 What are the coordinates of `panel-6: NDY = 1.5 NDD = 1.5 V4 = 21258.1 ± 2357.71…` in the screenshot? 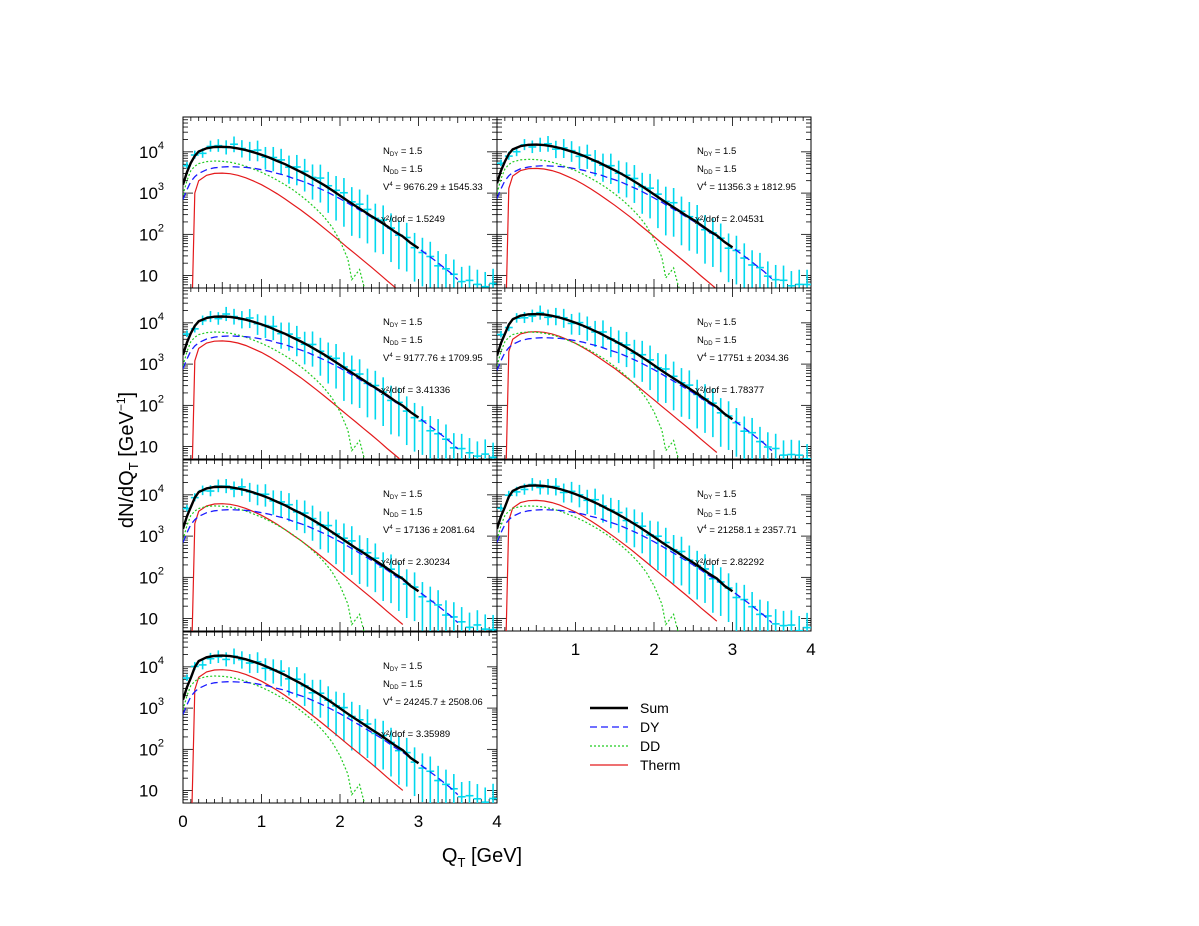 It's located at (654, 545).